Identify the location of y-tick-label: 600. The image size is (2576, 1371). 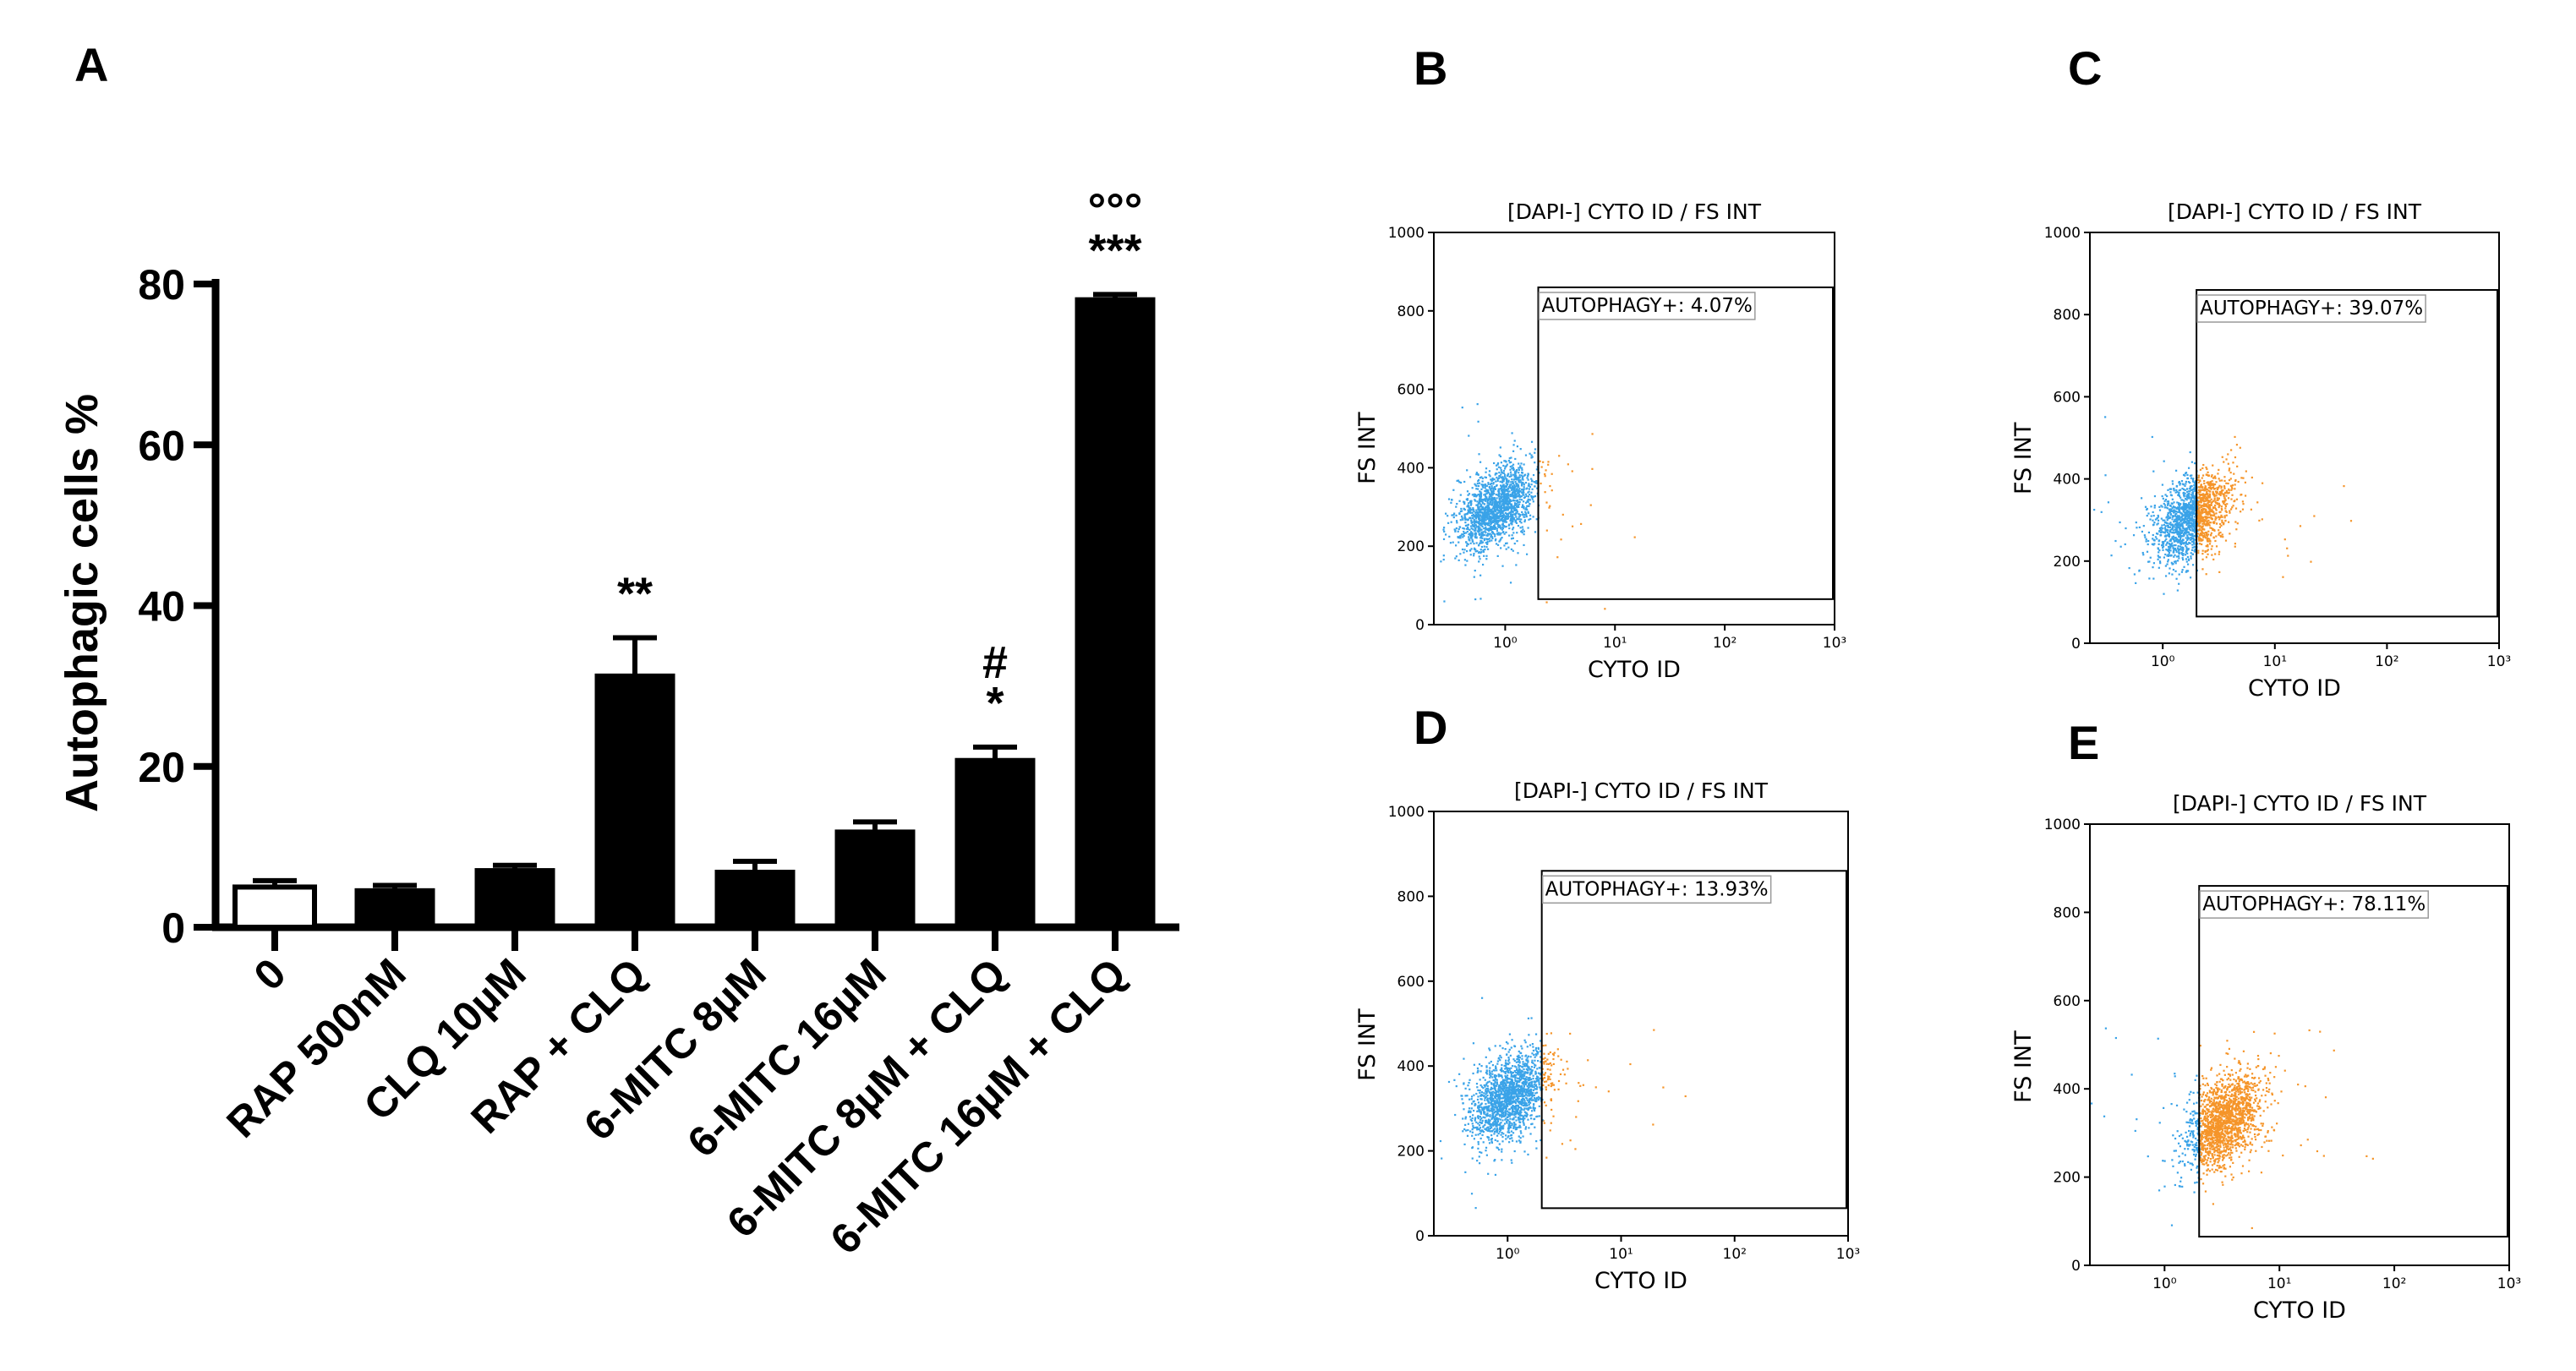
(2067, 397).